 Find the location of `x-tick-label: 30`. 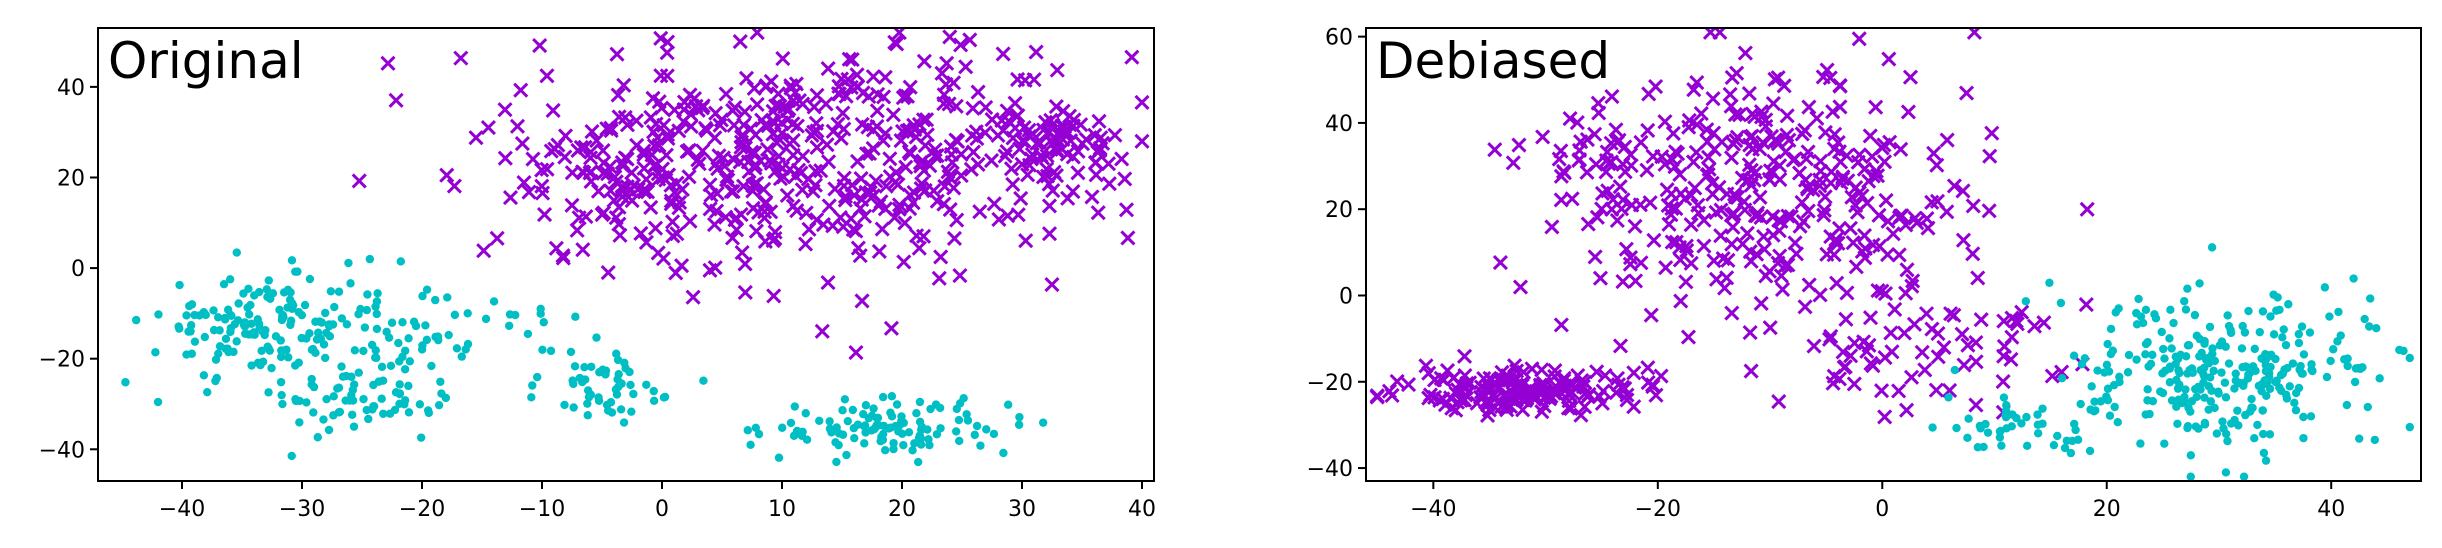

x-tick-label: 30 is located at coordinates (1022, 509).